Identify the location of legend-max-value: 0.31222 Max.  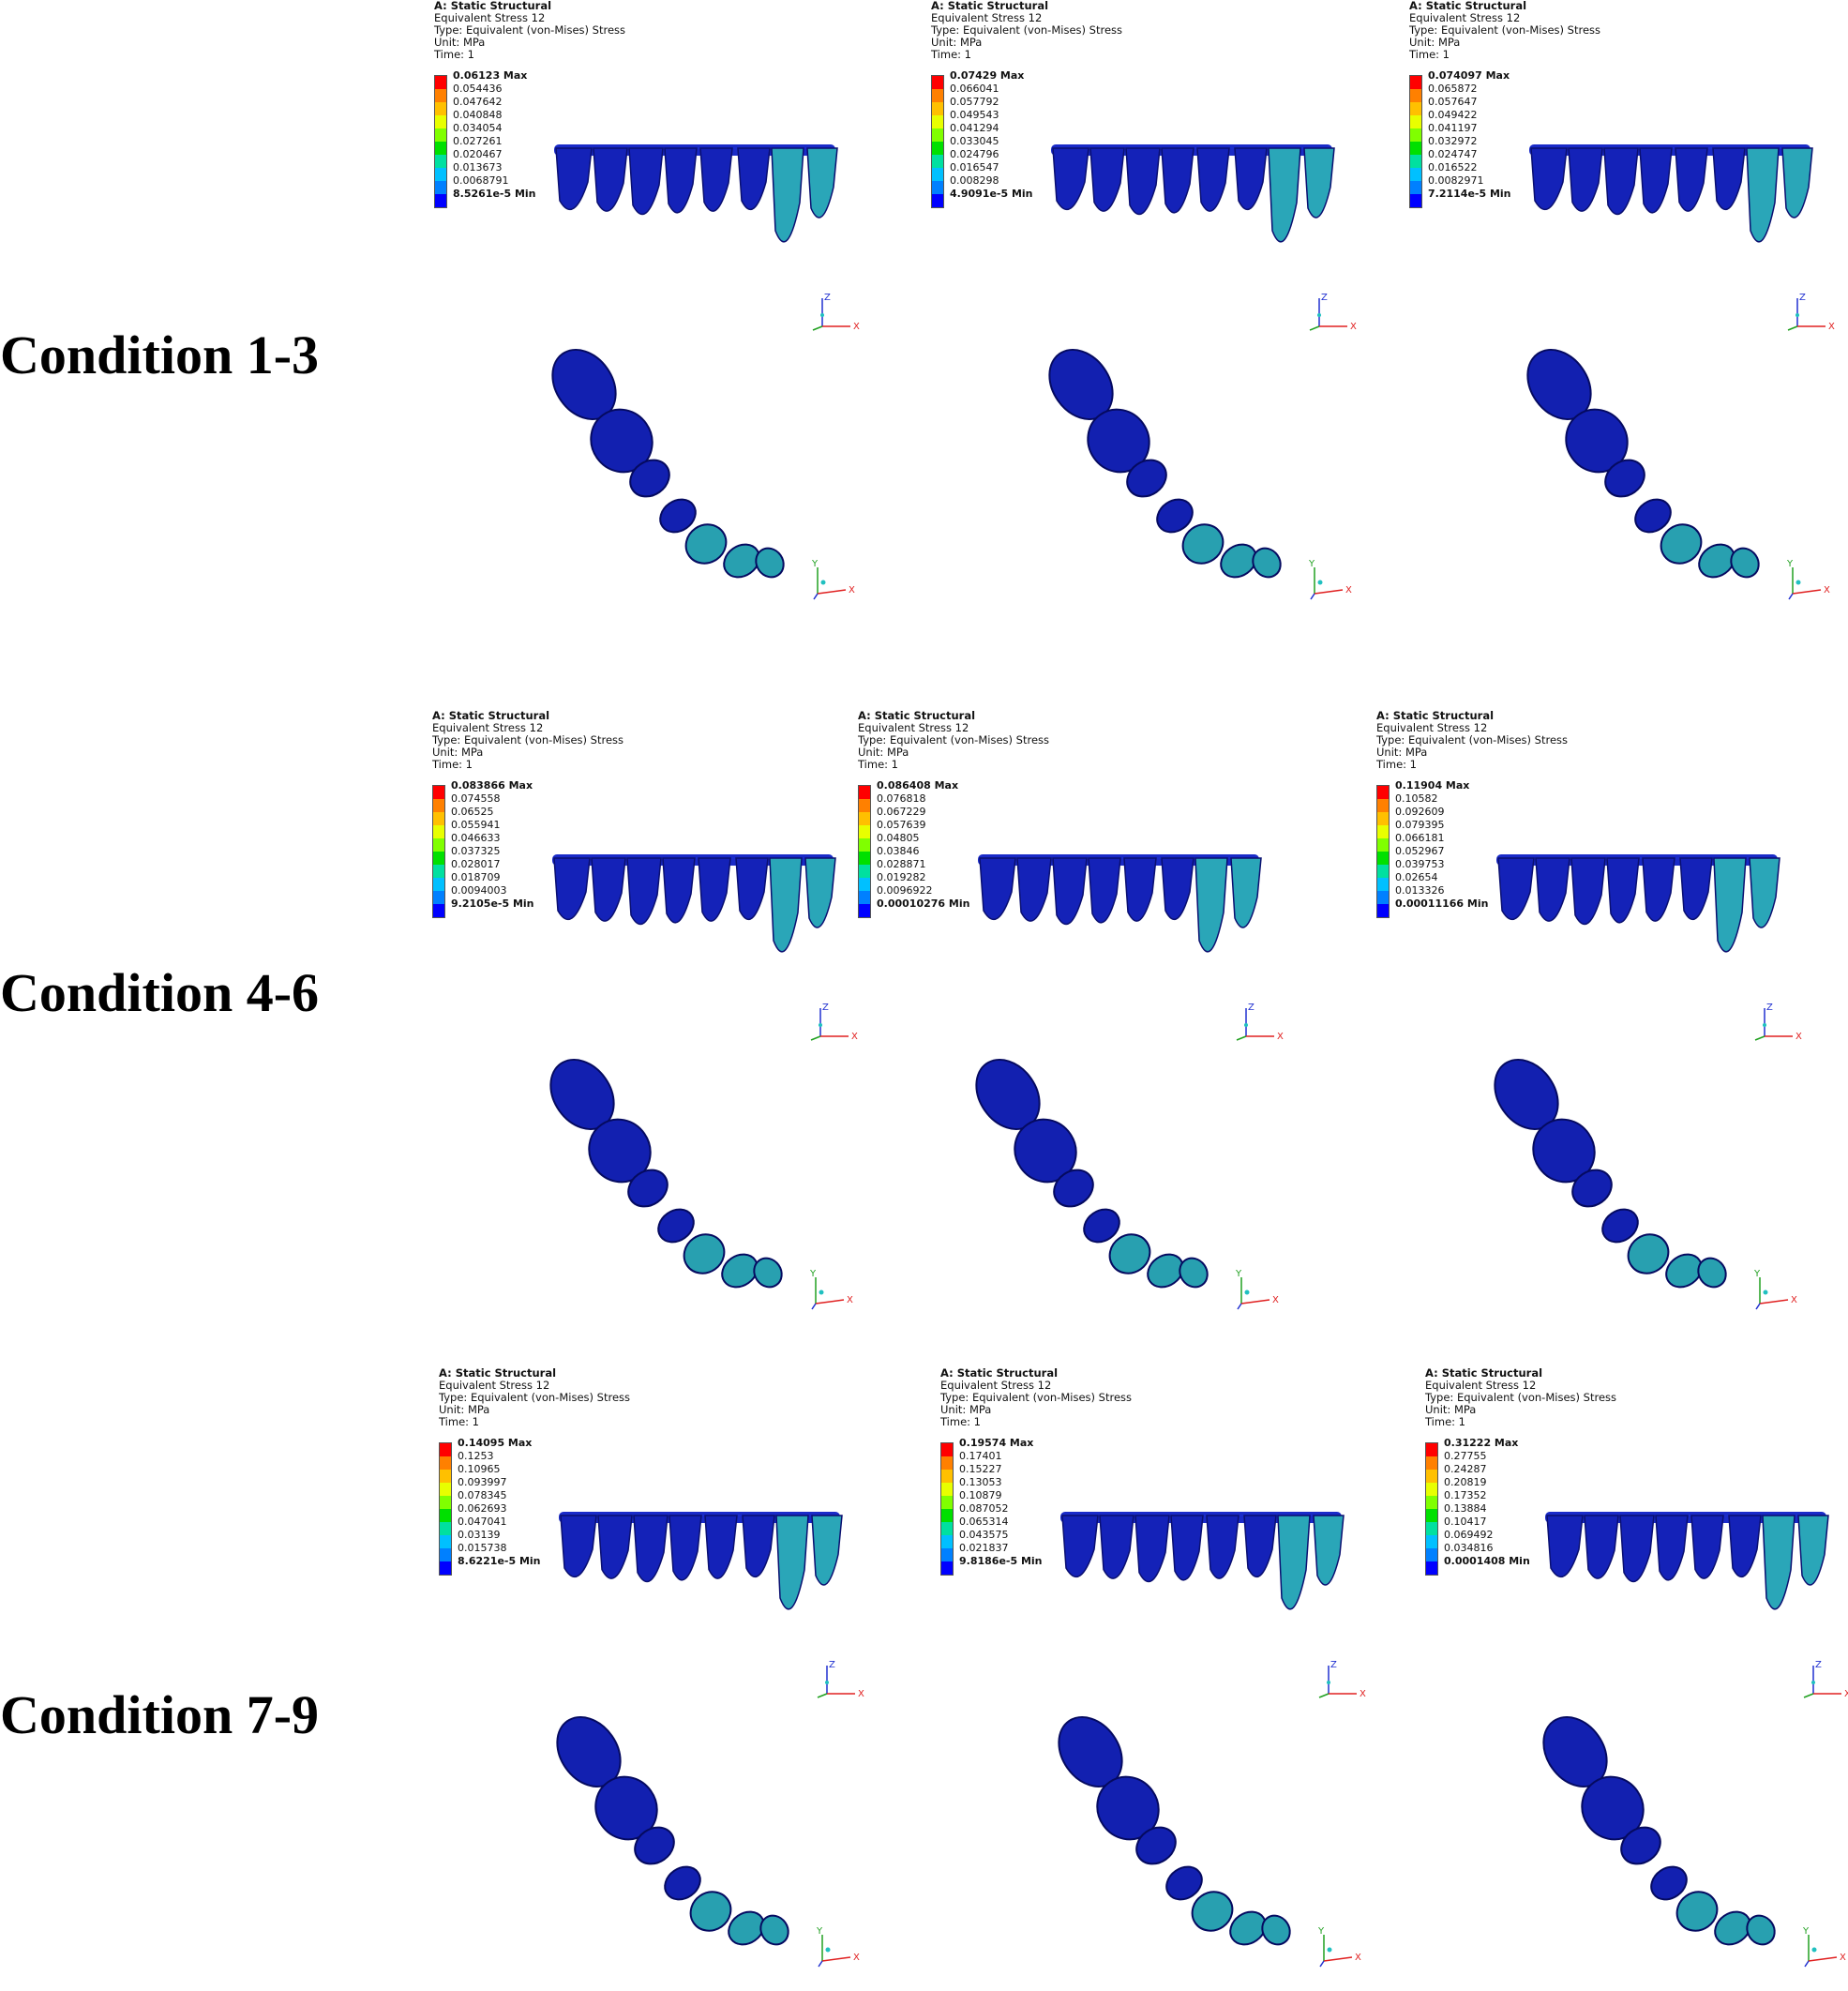
(1481, 1443).